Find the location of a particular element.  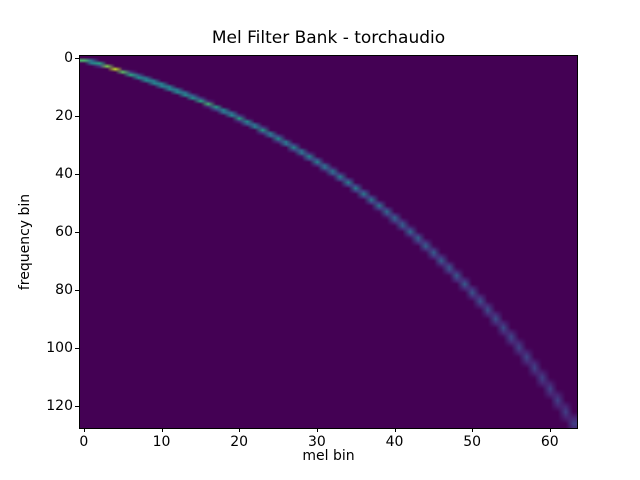

x-tick-label: 40 is located at coordinates (394, 442).